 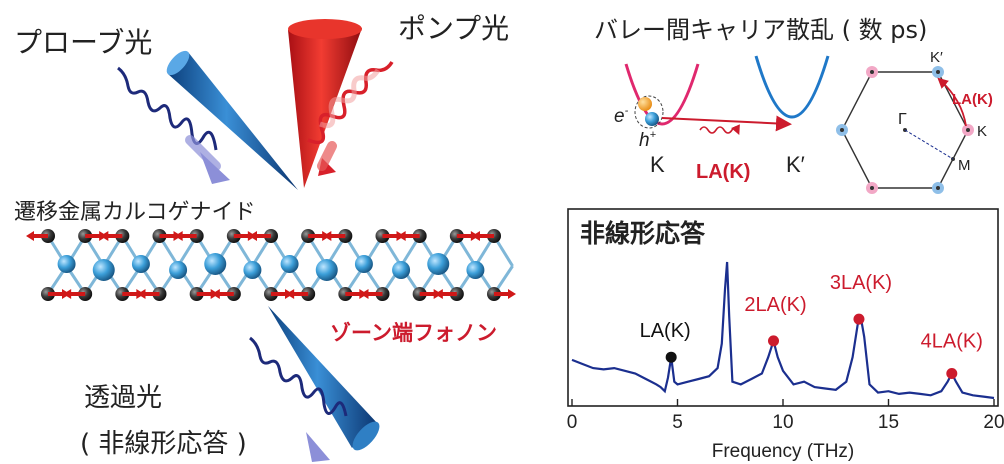 I want to click on scattering-arrow, so click(x=726, y=123).